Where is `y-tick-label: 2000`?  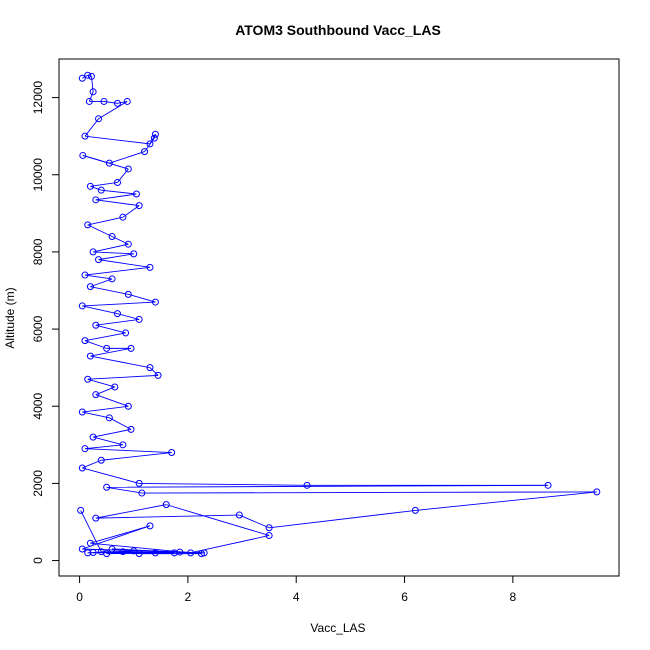 y-tick-label: 2000 is located at coordinates (38, 483).